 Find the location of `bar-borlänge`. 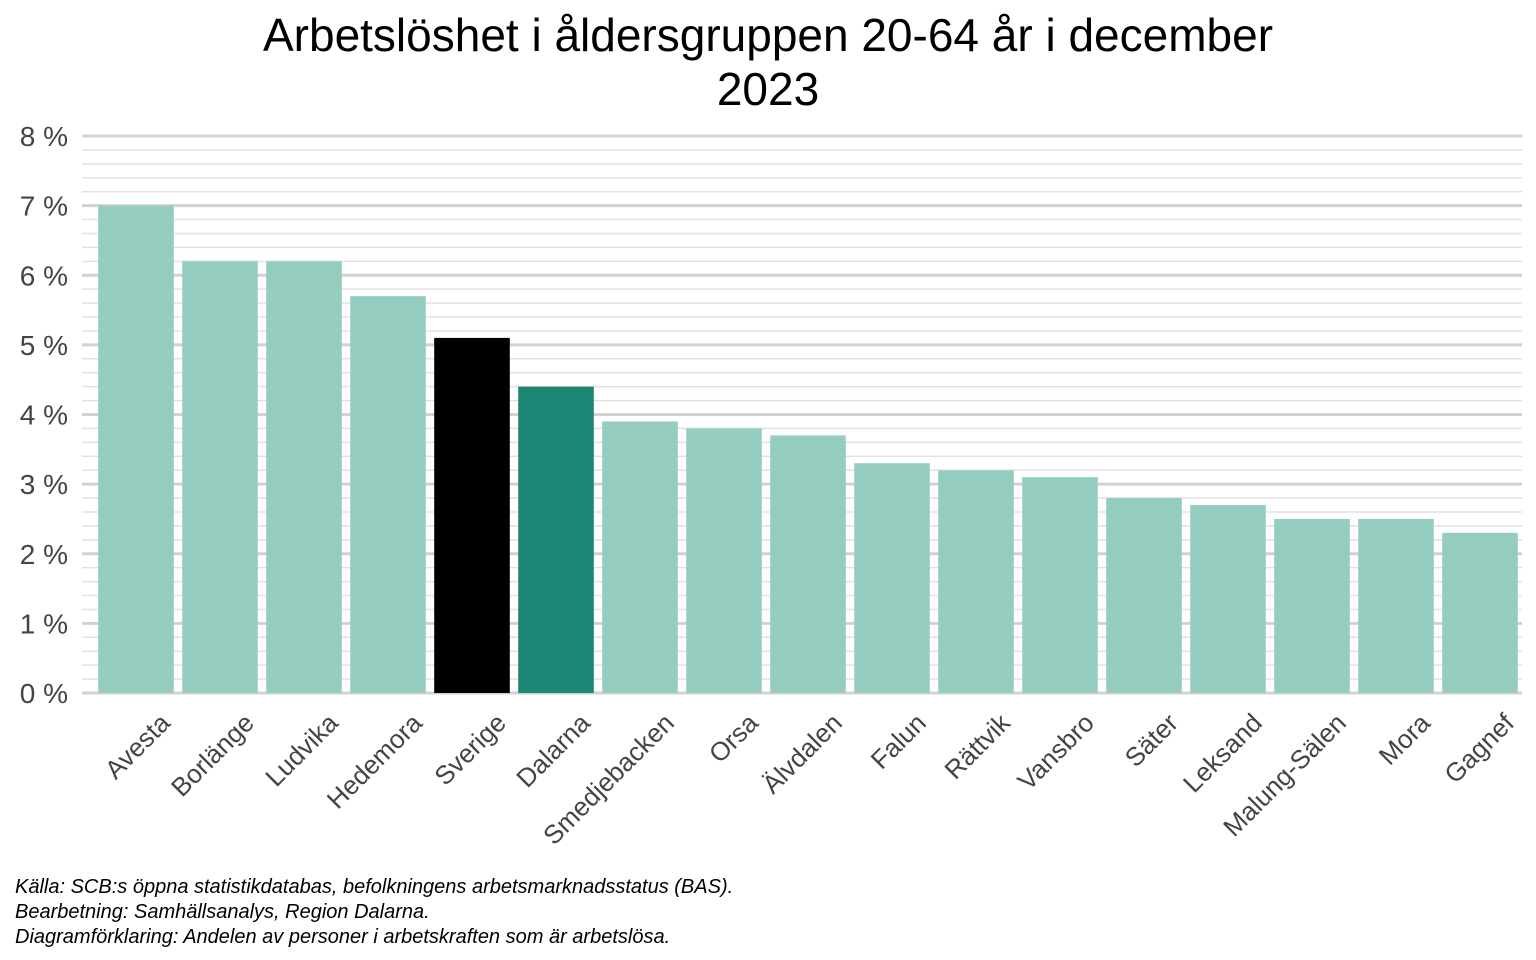

bar-borlänge is located at coordinates (220, 477).